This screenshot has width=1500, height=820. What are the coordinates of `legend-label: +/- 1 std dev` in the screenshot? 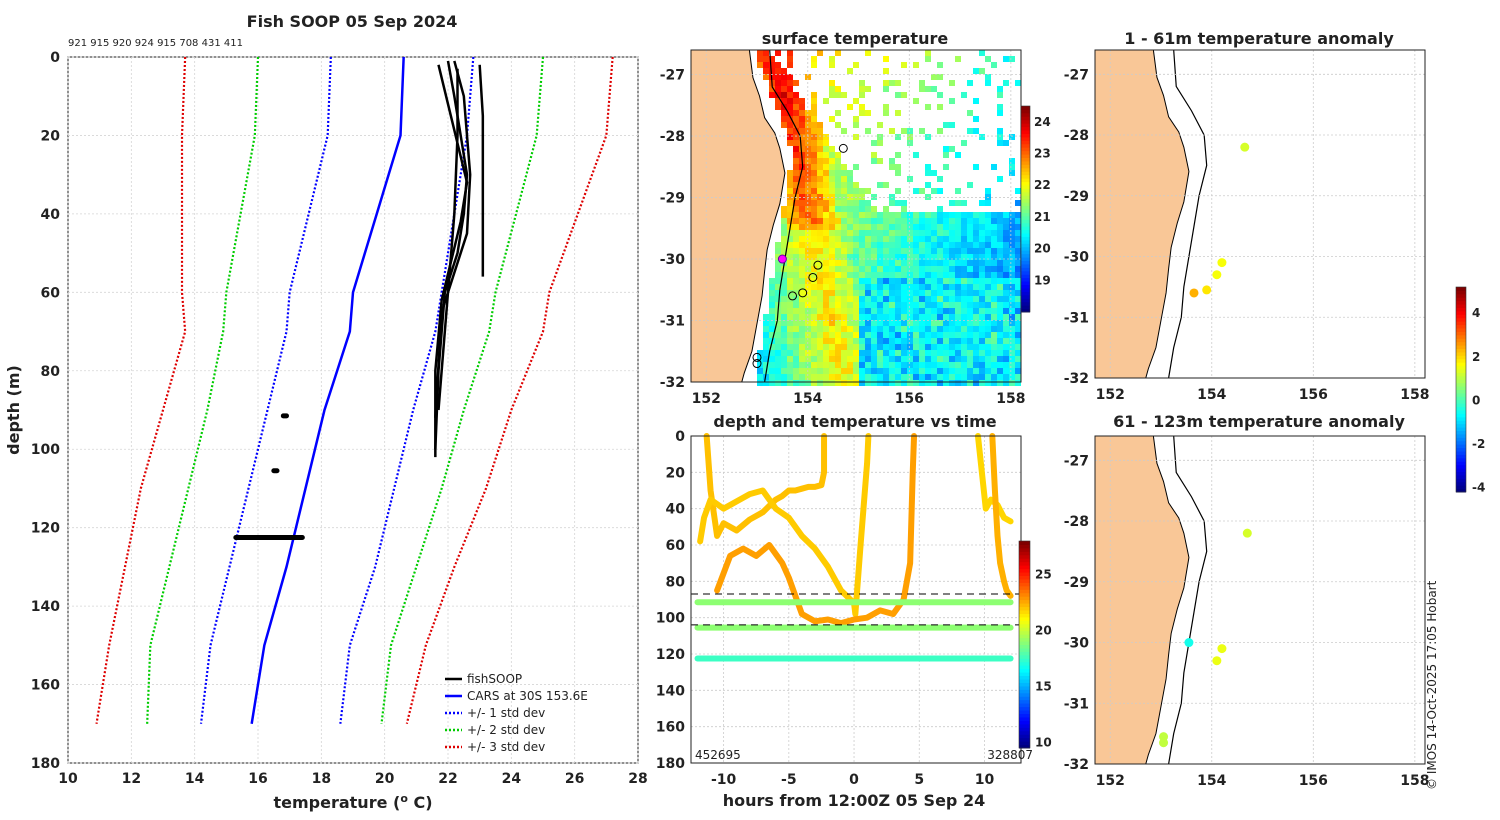 It's located at (506, 713).